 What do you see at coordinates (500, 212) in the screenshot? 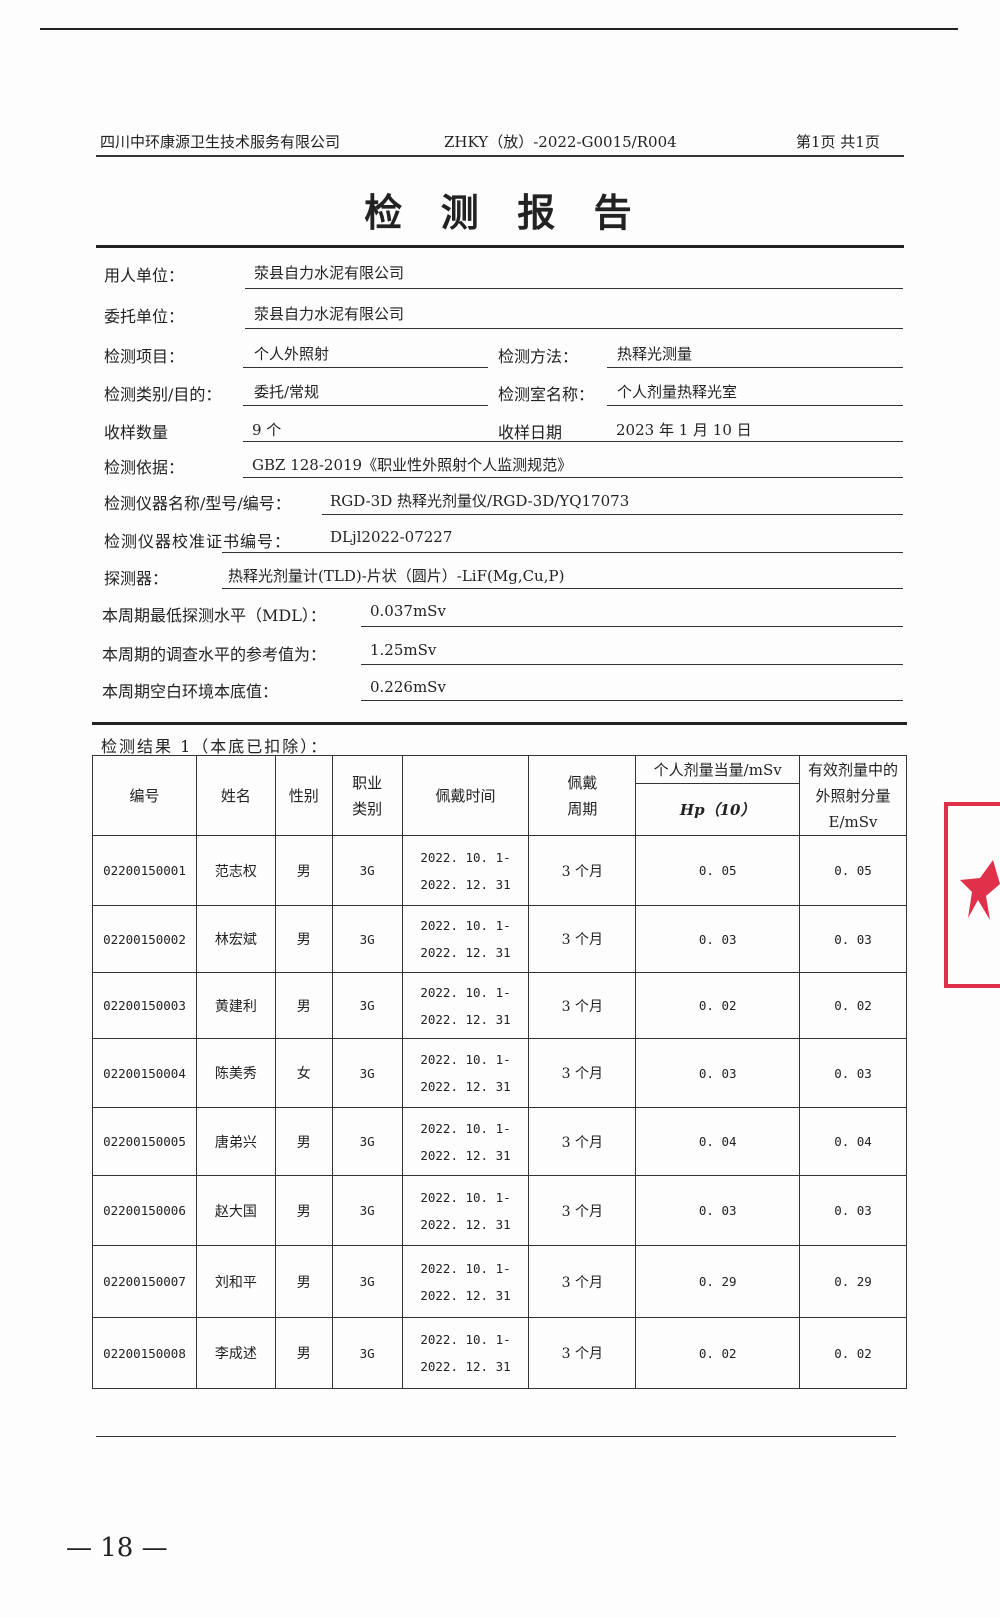
I see `page-title: 检 测 报 告` at bounding box center [500, 212].